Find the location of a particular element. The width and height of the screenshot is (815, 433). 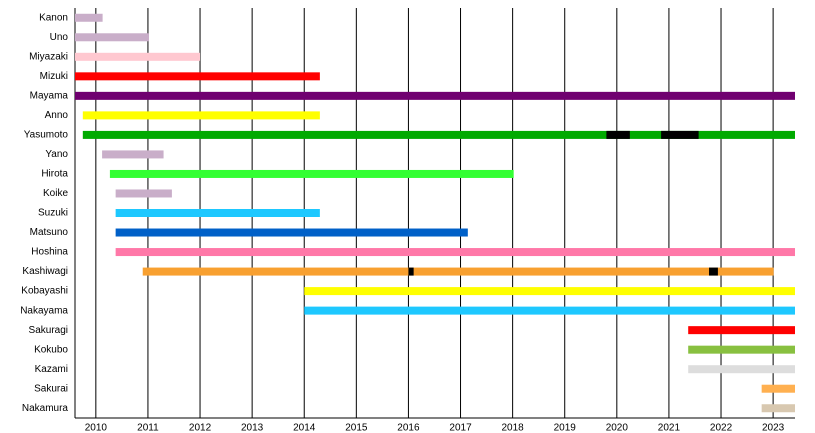

row-label: Kanon is located at coordinates (53, 17).